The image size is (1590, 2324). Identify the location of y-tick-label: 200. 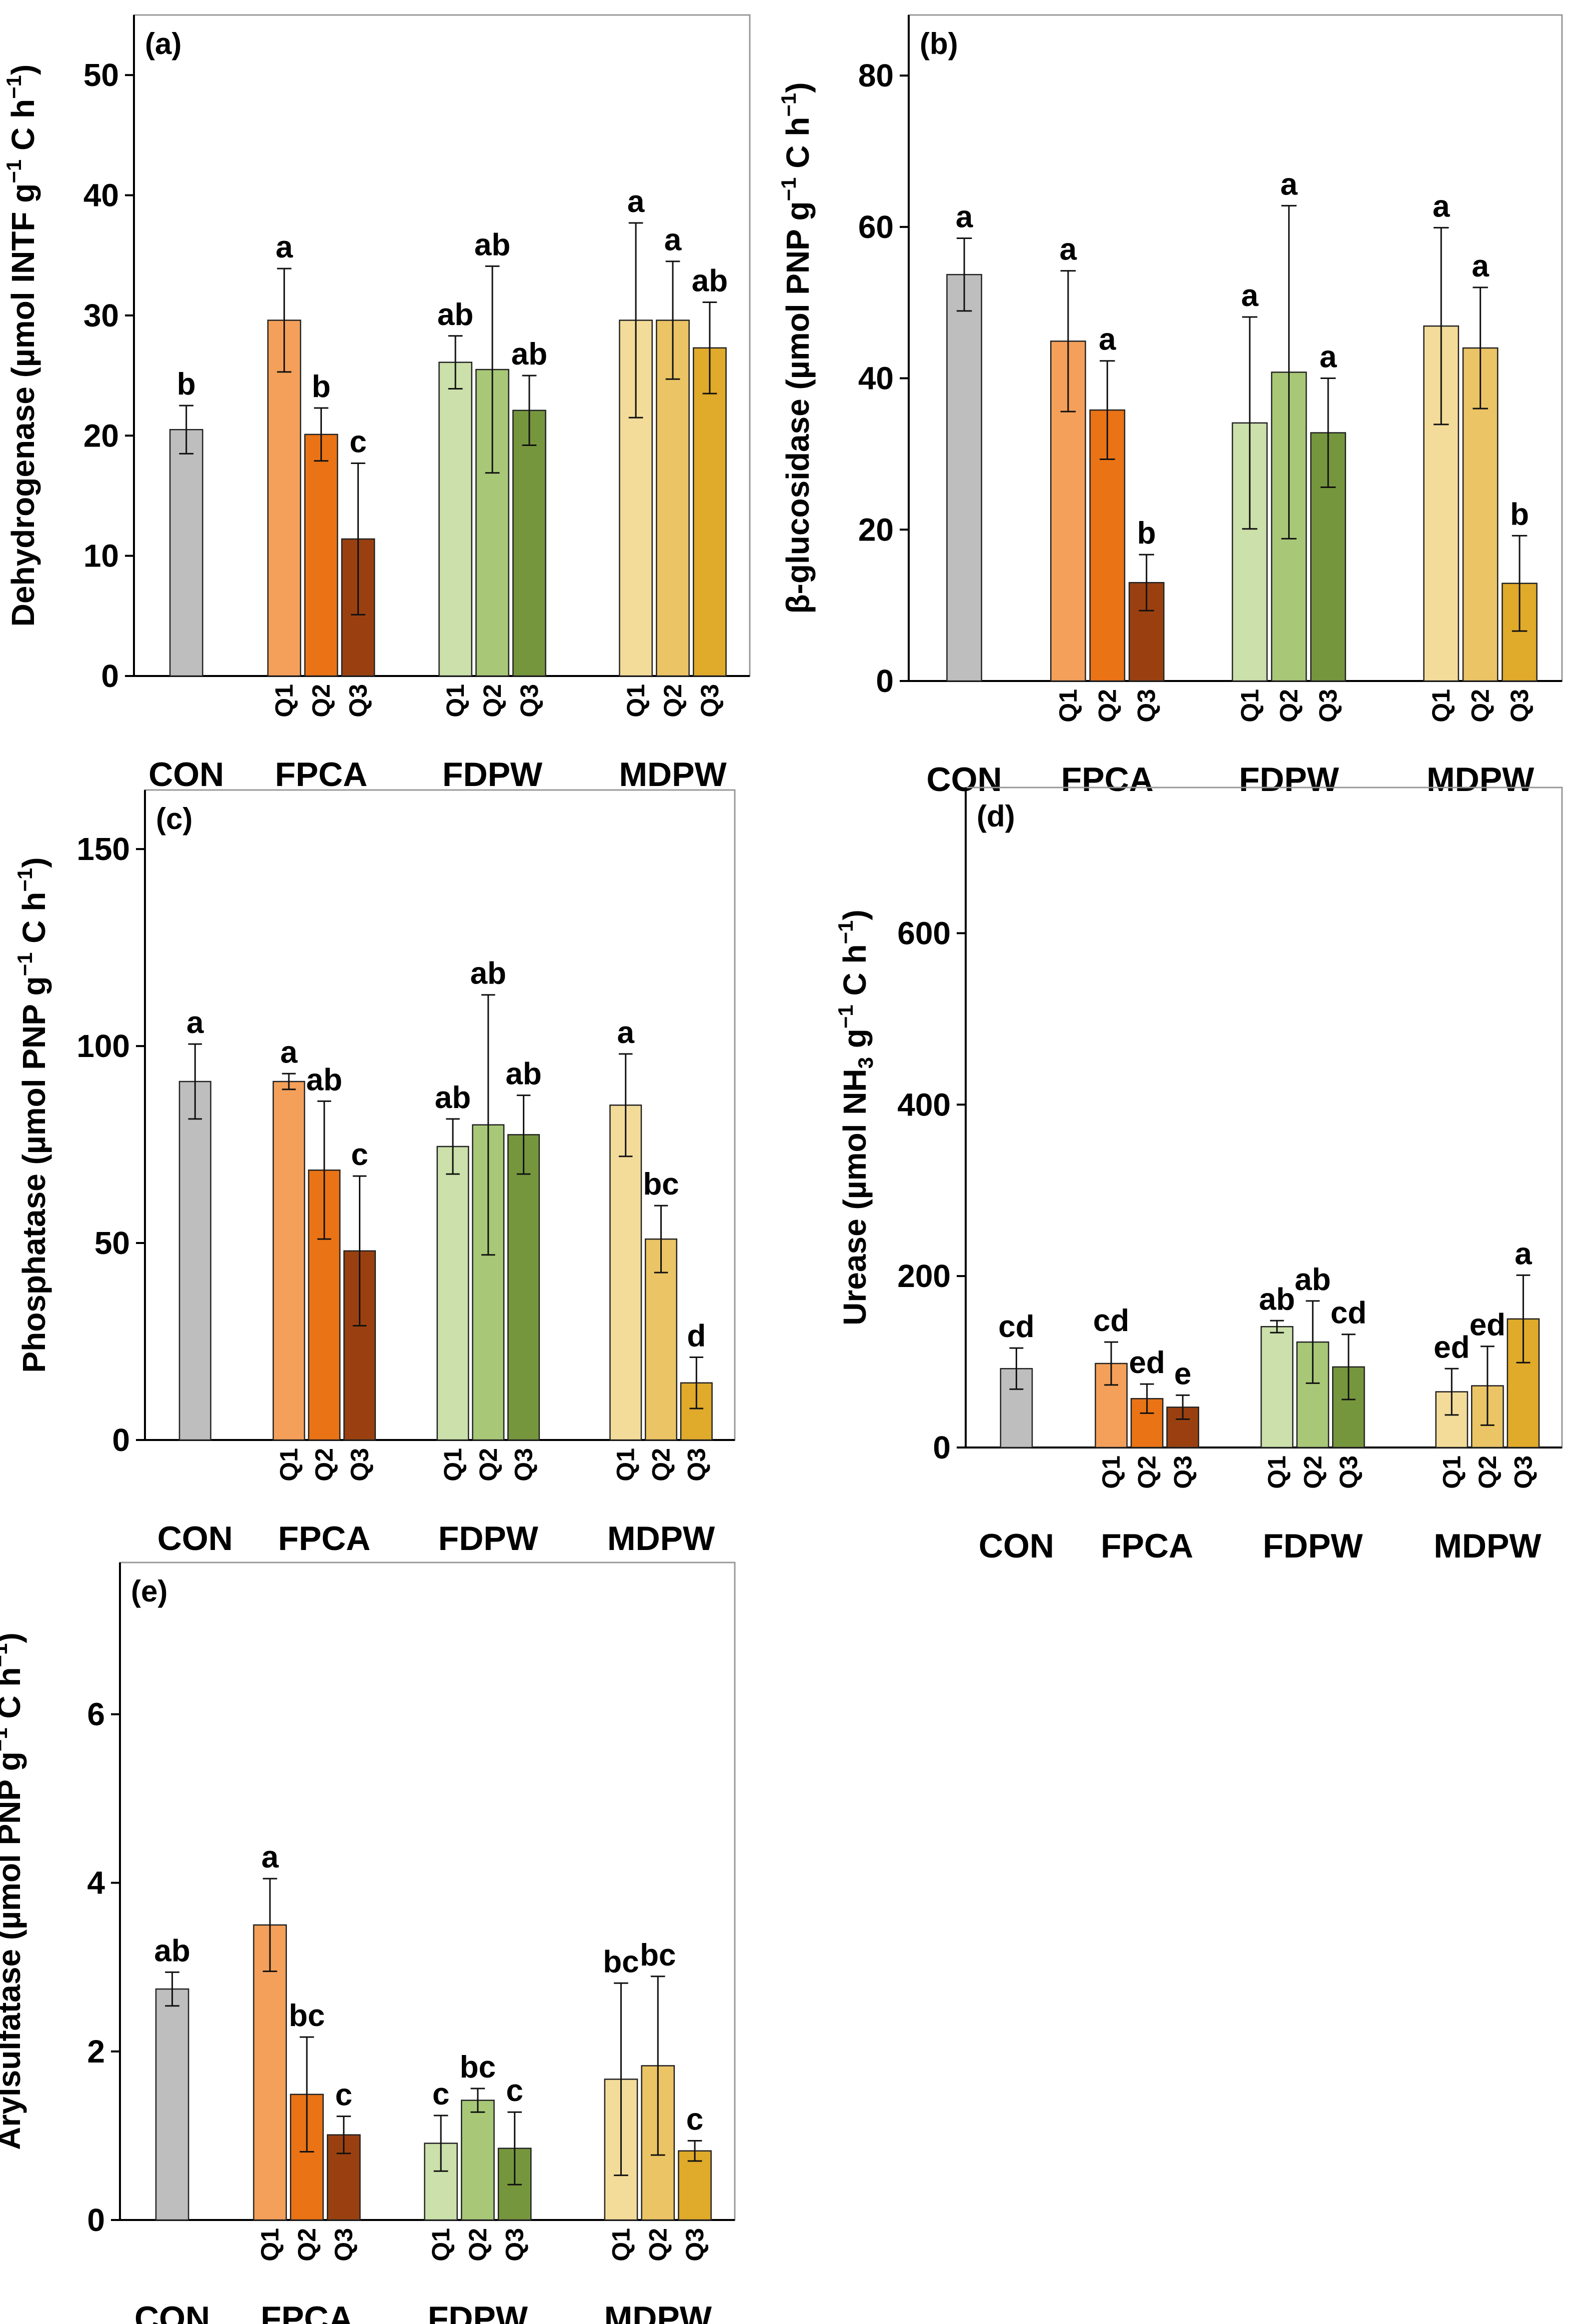
(924, 1276).